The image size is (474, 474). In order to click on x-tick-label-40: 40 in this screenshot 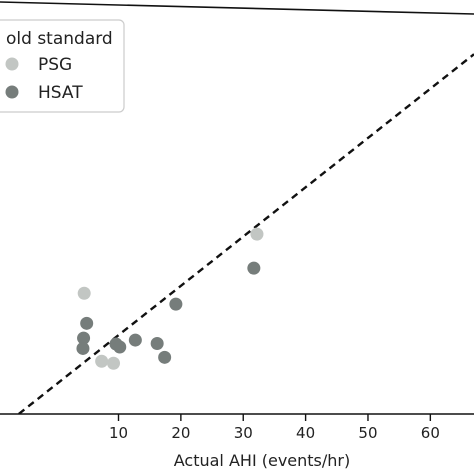, I will do `click(305, 433)`.